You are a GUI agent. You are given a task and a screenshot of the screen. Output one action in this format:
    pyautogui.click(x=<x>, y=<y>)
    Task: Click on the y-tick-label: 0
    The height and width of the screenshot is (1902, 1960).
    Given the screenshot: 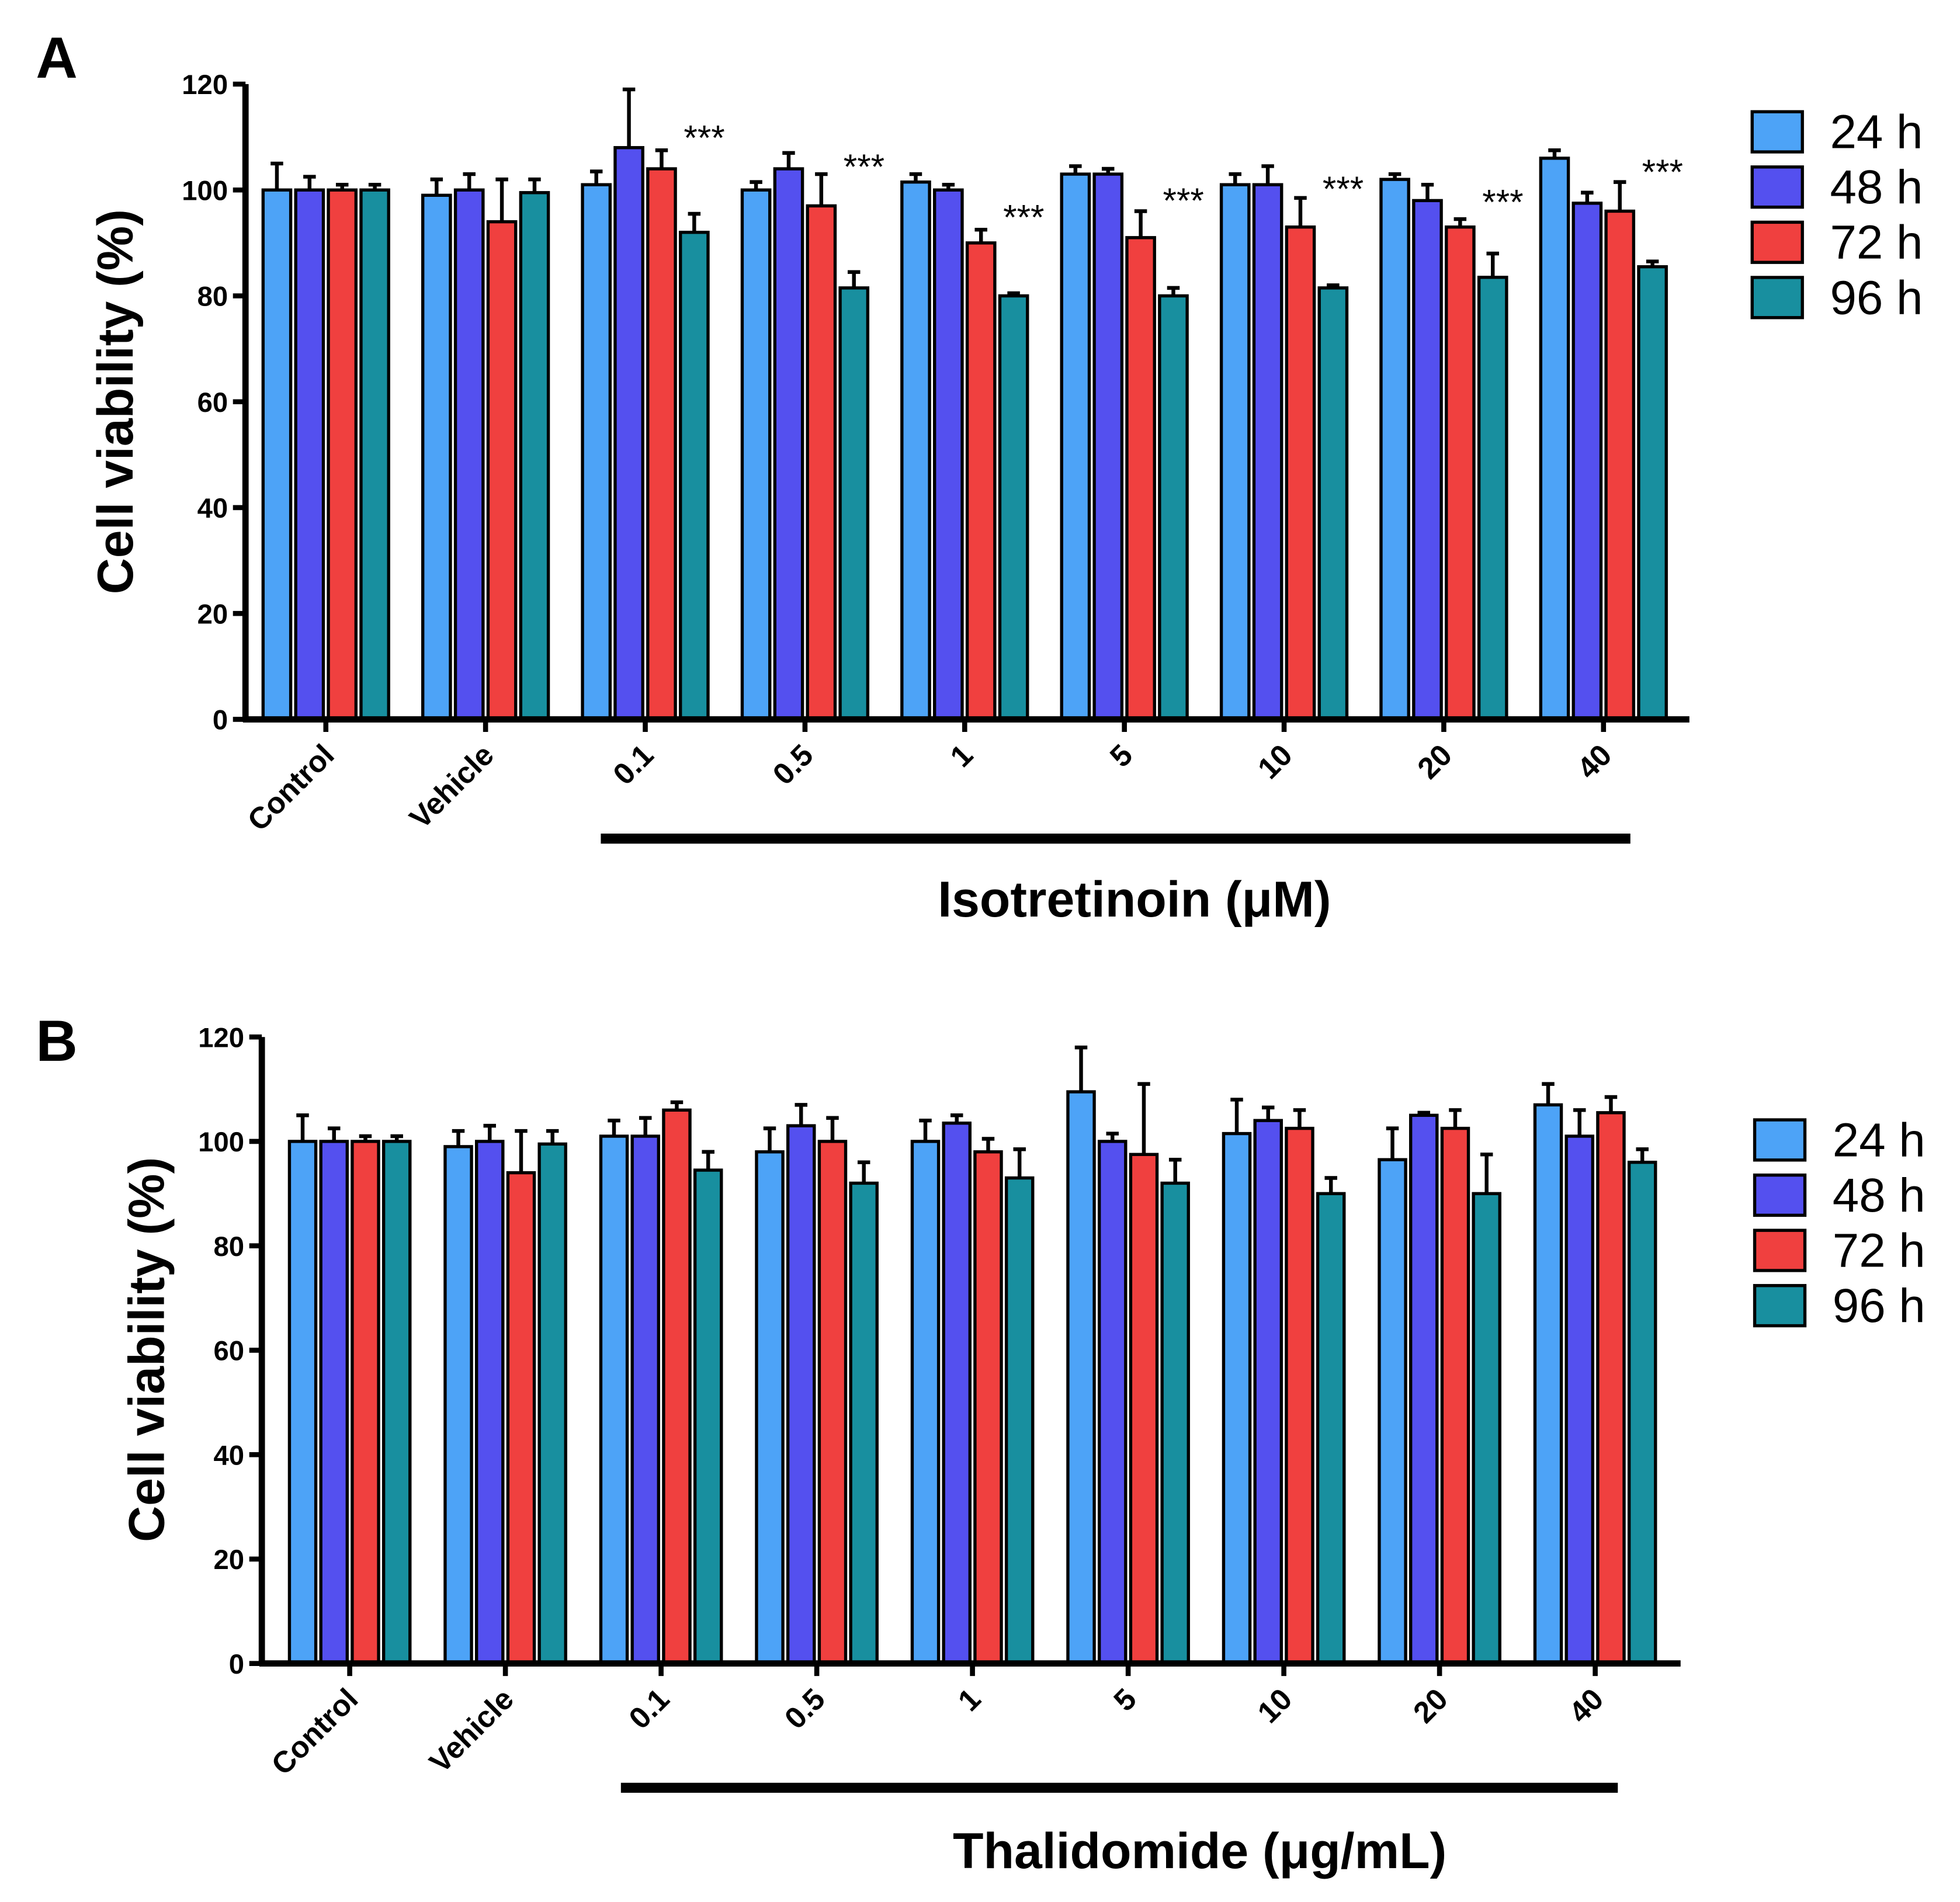 What is the action you would take?
    pyautogui.click(x=236, y=1664)
    